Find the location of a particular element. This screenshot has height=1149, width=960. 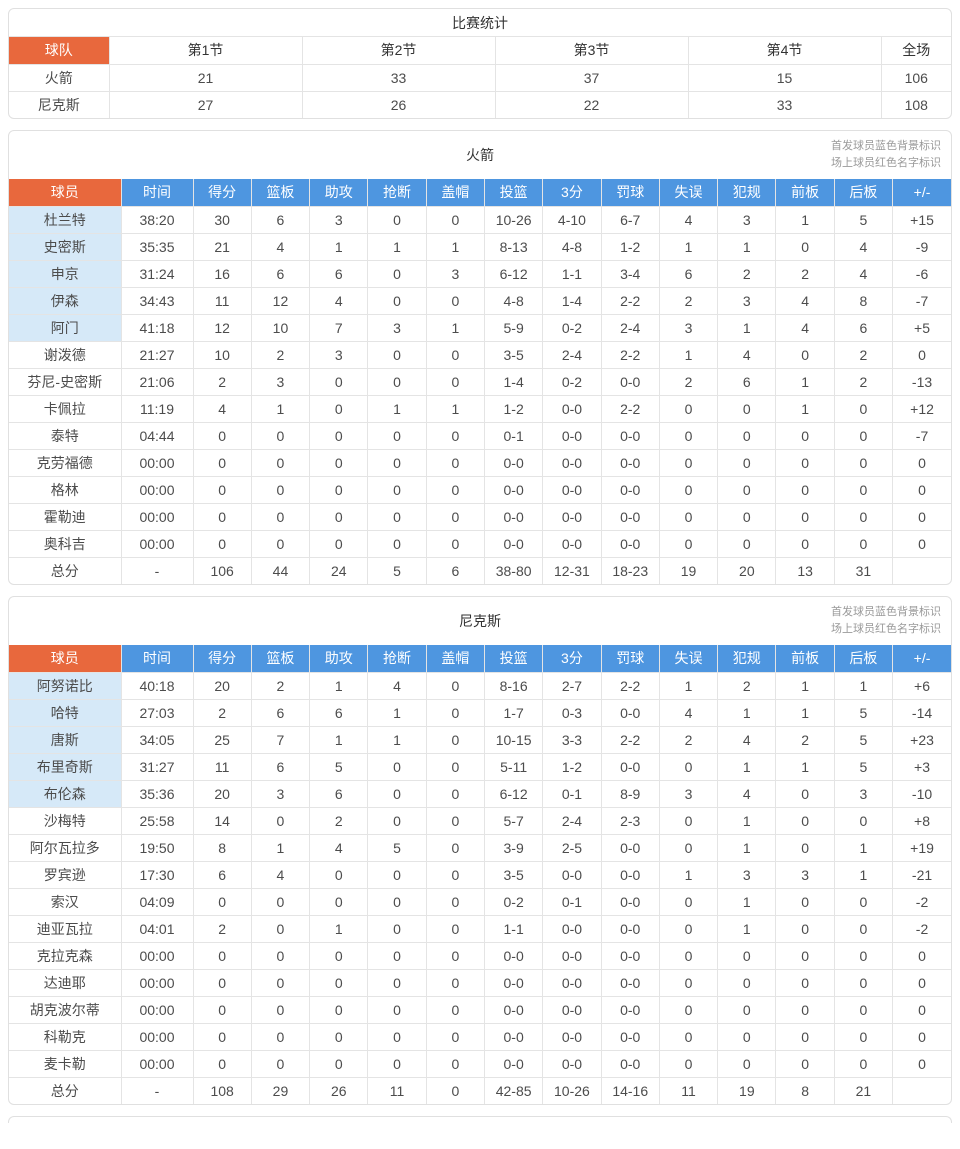

stat-cell: 1-2 is located at coordinates (513, 408).